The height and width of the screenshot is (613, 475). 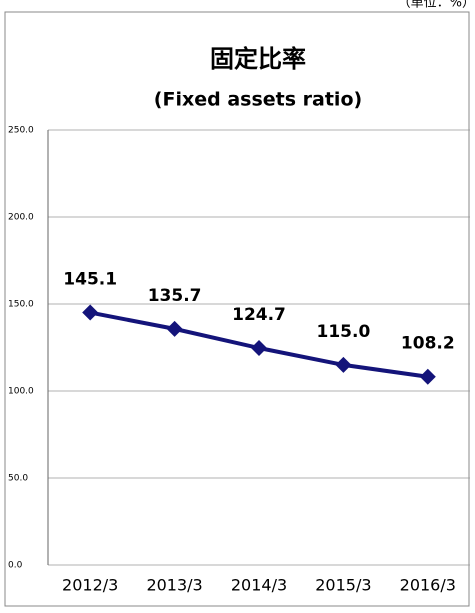 I want to click on y-tick-label: 0.0, so click(x=15, y=566).